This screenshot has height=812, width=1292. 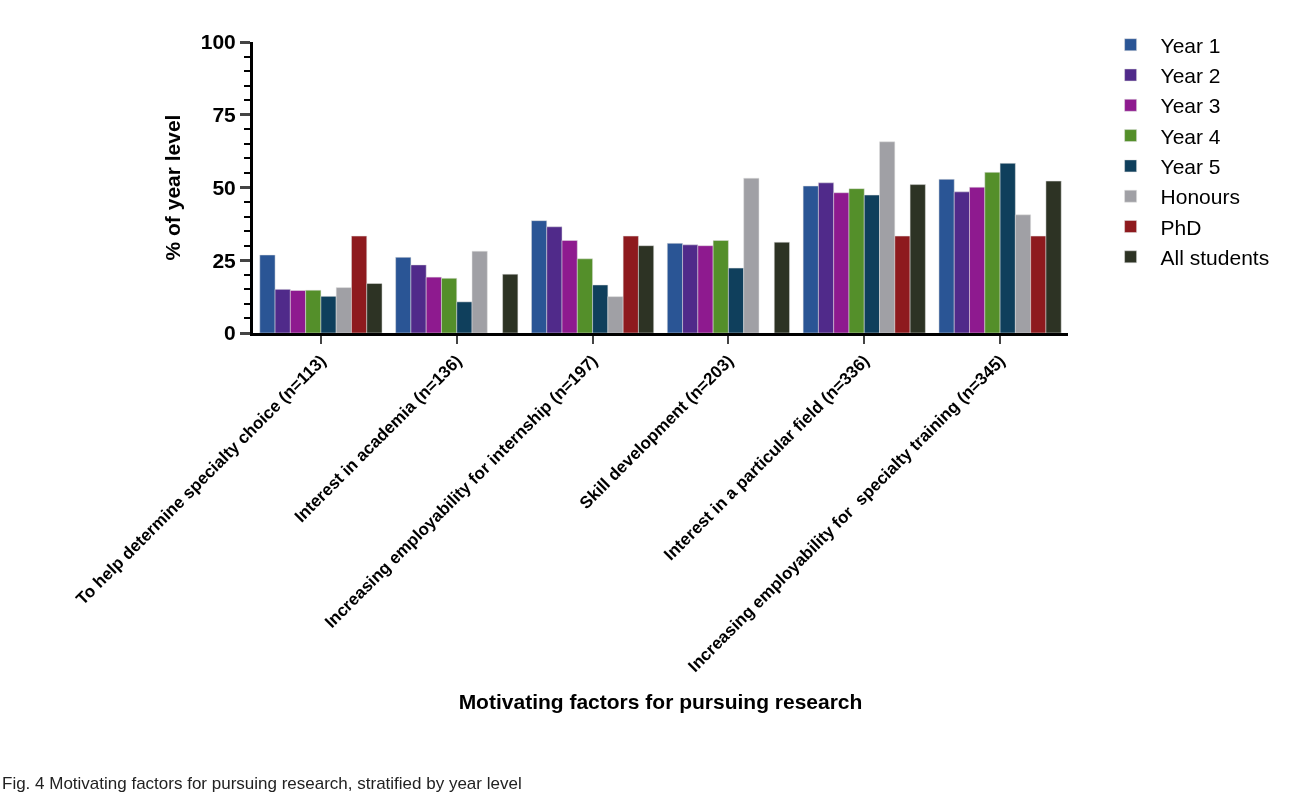 I want to click on y-tick-label: 75, so click(x=224, y=115).